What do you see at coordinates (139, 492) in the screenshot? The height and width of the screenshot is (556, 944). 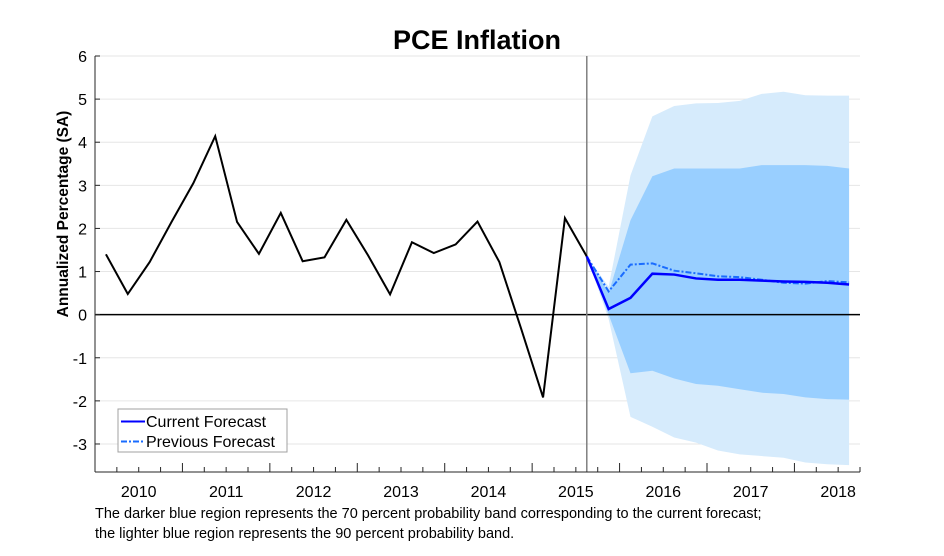 I see `x-tick-label: 2010` at bounding box center [139, 492].